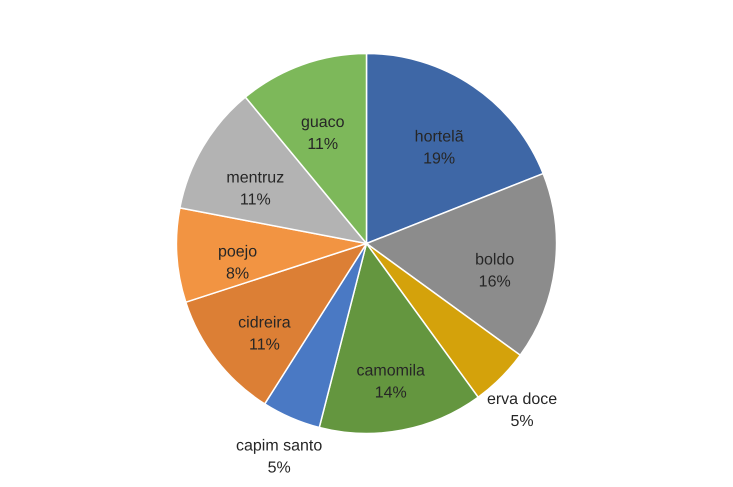 This screenshot has width=733, height=487. What do you see at coordinates (322, 122) in the screenshot?
I see `slice-label: guaco` at bounding box center [322, 122].